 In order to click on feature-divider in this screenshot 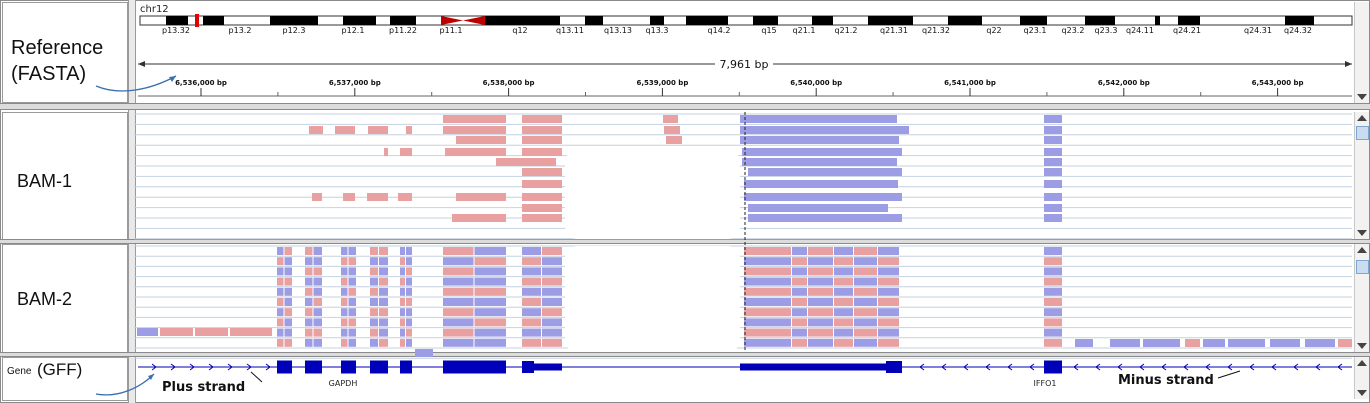, I will do `click(685, 354)`.